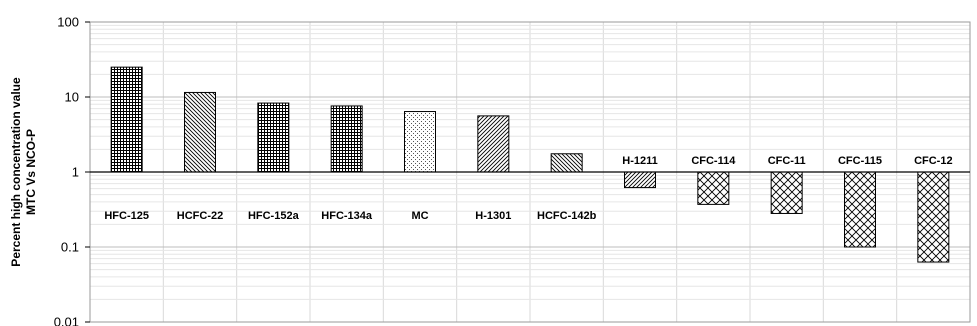 The width and height of the screenshot is (977, 326). I want to click on category-label: HCFC-142b, so click(567, 216).